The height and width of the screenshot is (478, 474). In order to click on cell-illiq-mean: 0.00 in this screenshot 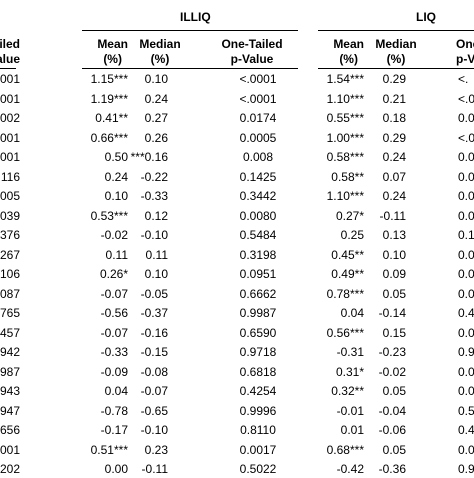, I will do `click(116, 469)`.